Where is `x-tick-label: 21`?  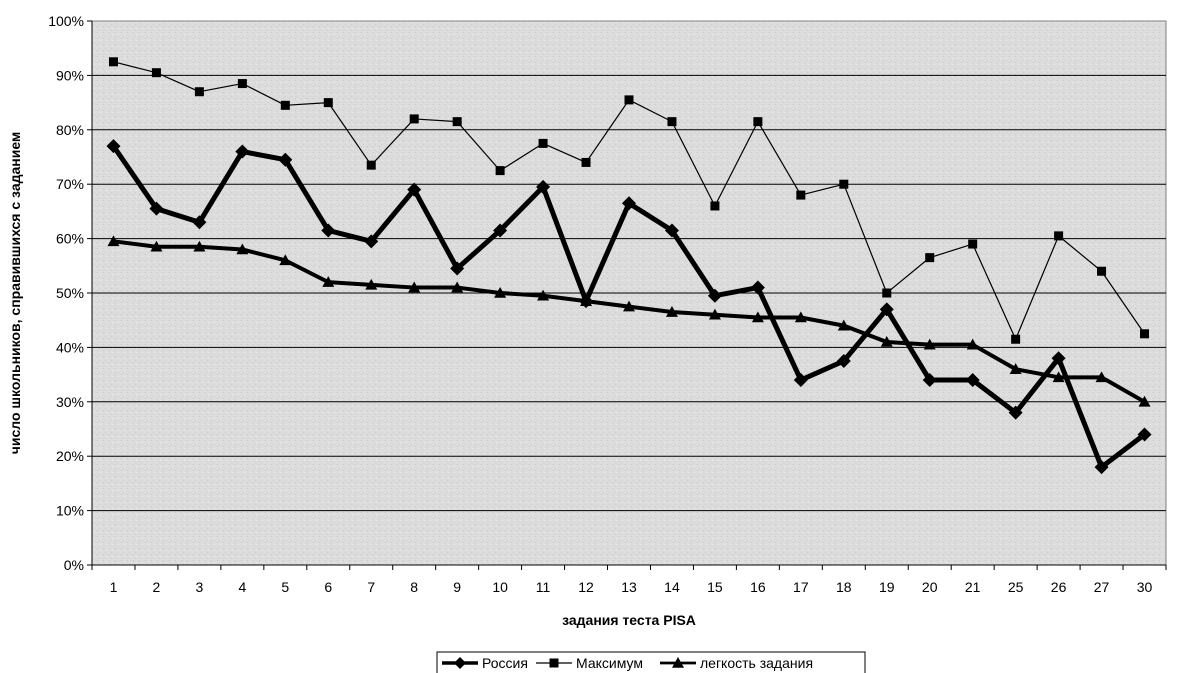
x-tick-label: 21 is located at coordinates (973, 587).